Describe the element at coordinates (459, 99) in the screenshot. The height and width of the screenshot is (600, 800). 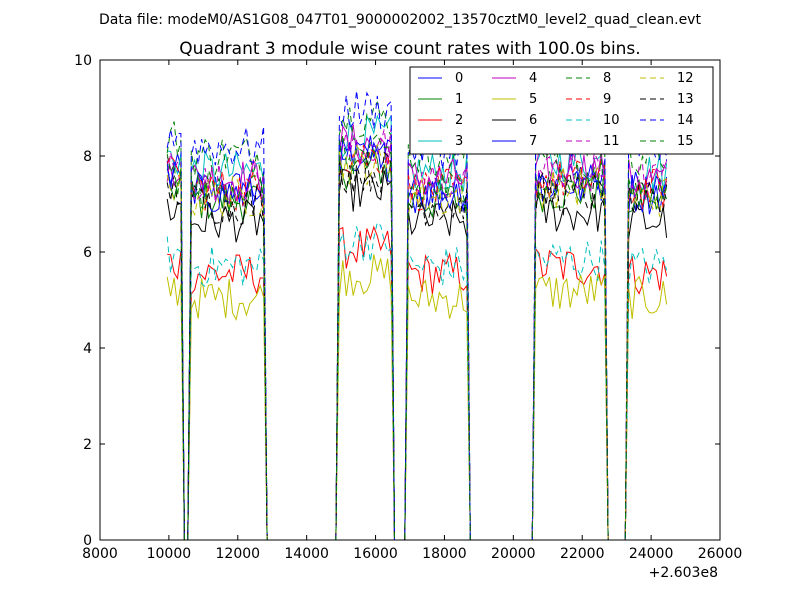
I see `legend-label-1: 1` at that location.